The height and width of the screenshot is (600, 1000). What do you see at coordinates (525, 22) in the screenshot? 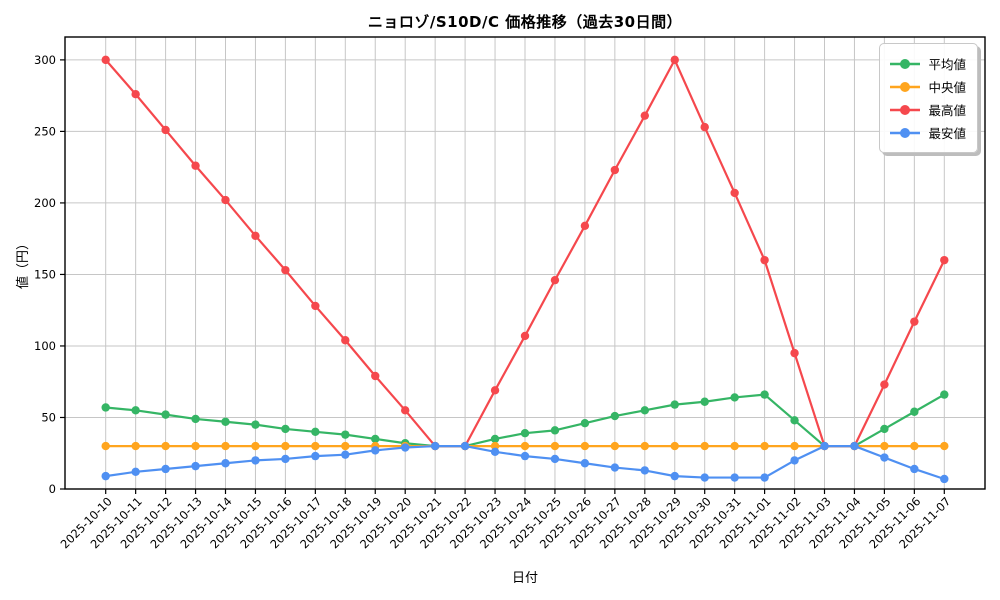
I see `chart-title: ニョロゾ/S10D/C 価格推移（過去30日間）` at bounding box center [525, 22].